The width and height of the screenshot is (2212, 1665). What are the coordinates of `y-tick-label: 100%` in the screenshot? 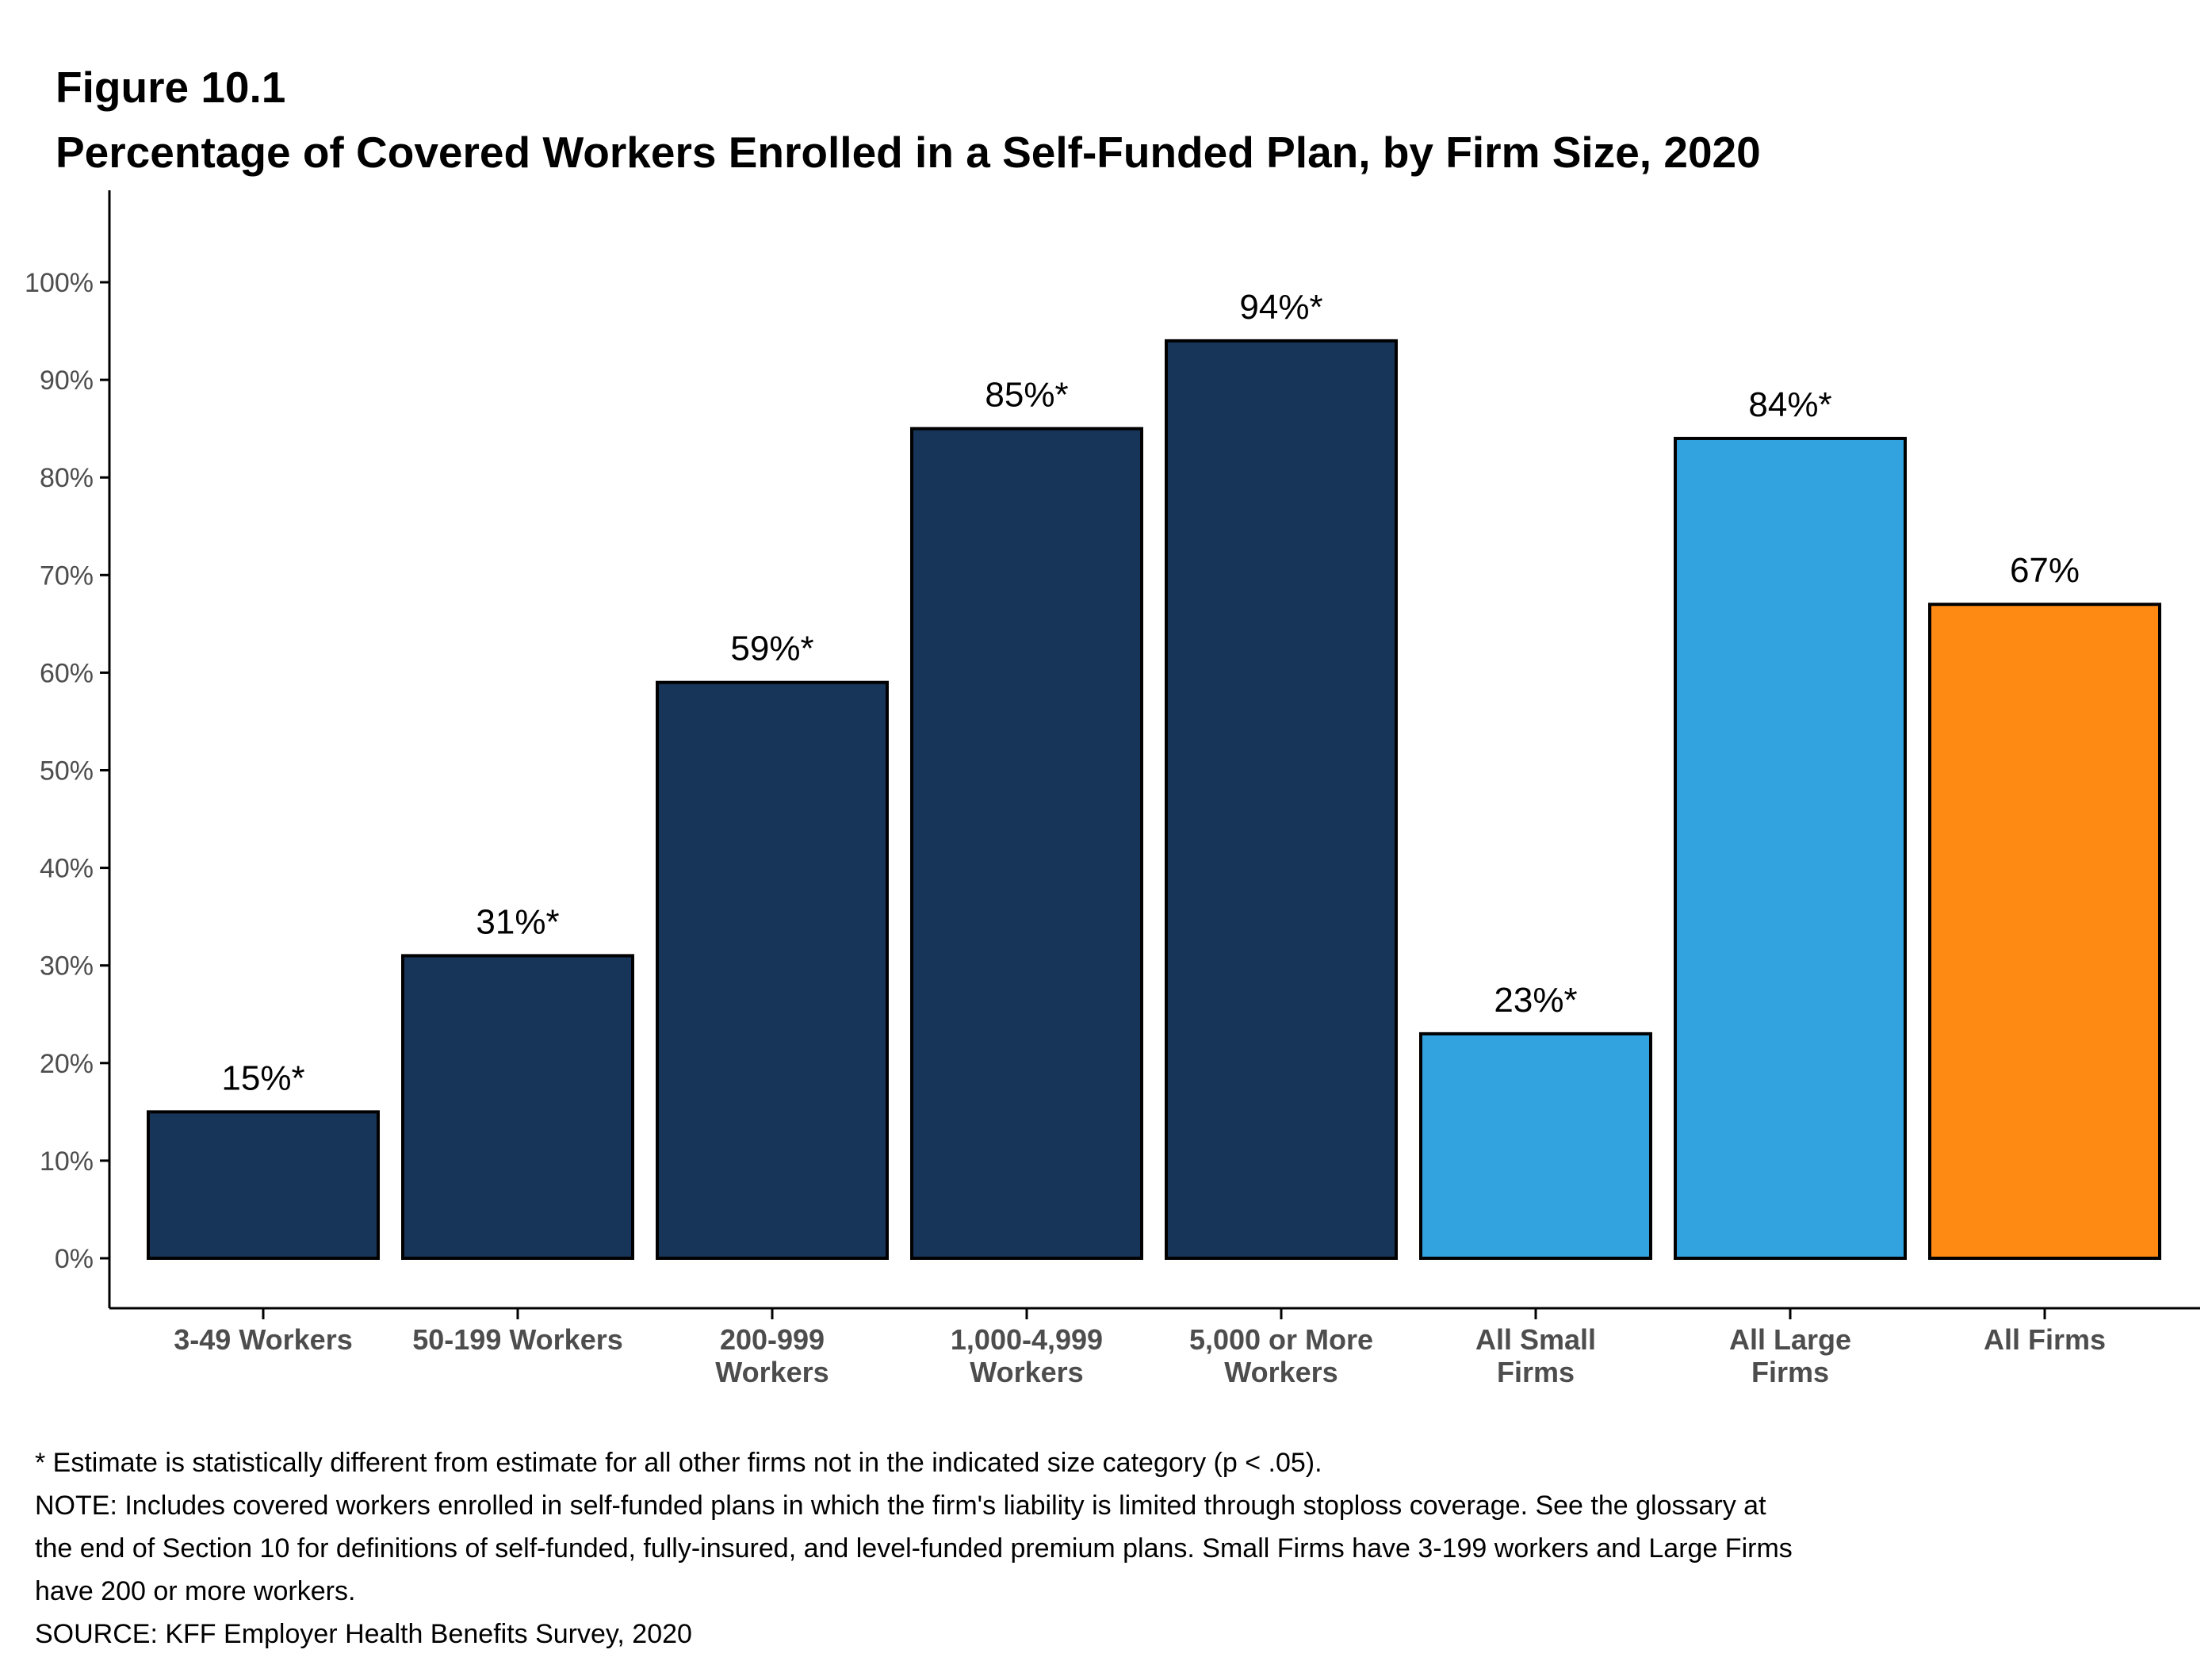 It's located at (59, 283).